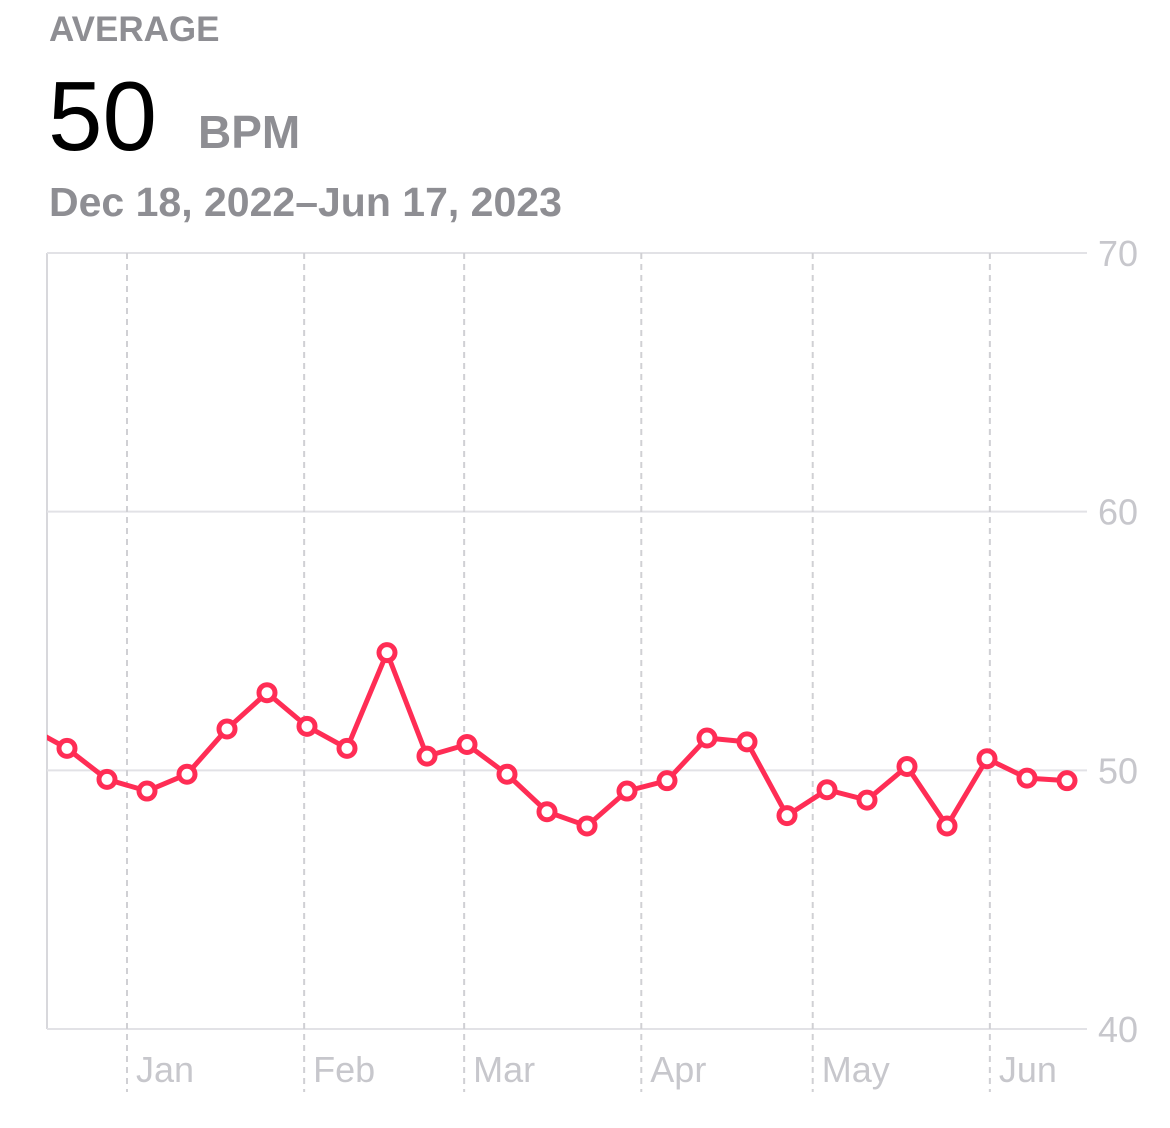  Describe the element at coordinates (165, 1069) in the screenshot. I see `x-tick-label: Jan` at that location.